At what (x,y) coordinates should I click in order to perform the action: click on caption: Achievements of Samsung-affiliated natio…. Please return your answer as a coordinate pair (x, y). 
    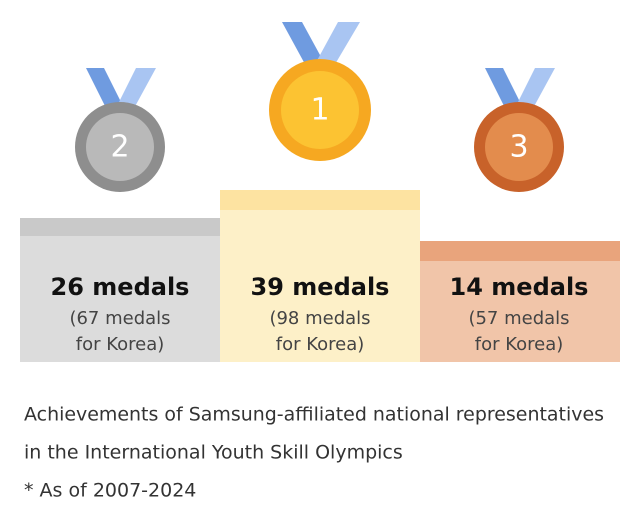
    Looking at the image, I should click on (314, 415).